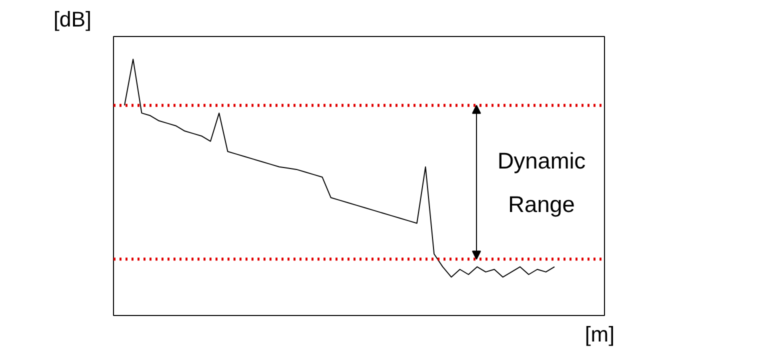  I want to click on annotation: Dynamic Range, so click(541, 182).